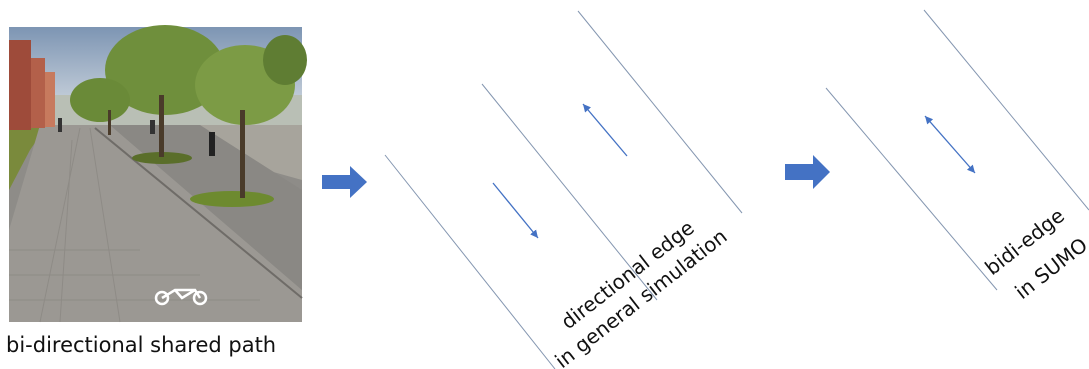 Image resolution: width=1089 pixels, height=369 pixels. I want to click on upward-direction-arrow, so click(605, 130).